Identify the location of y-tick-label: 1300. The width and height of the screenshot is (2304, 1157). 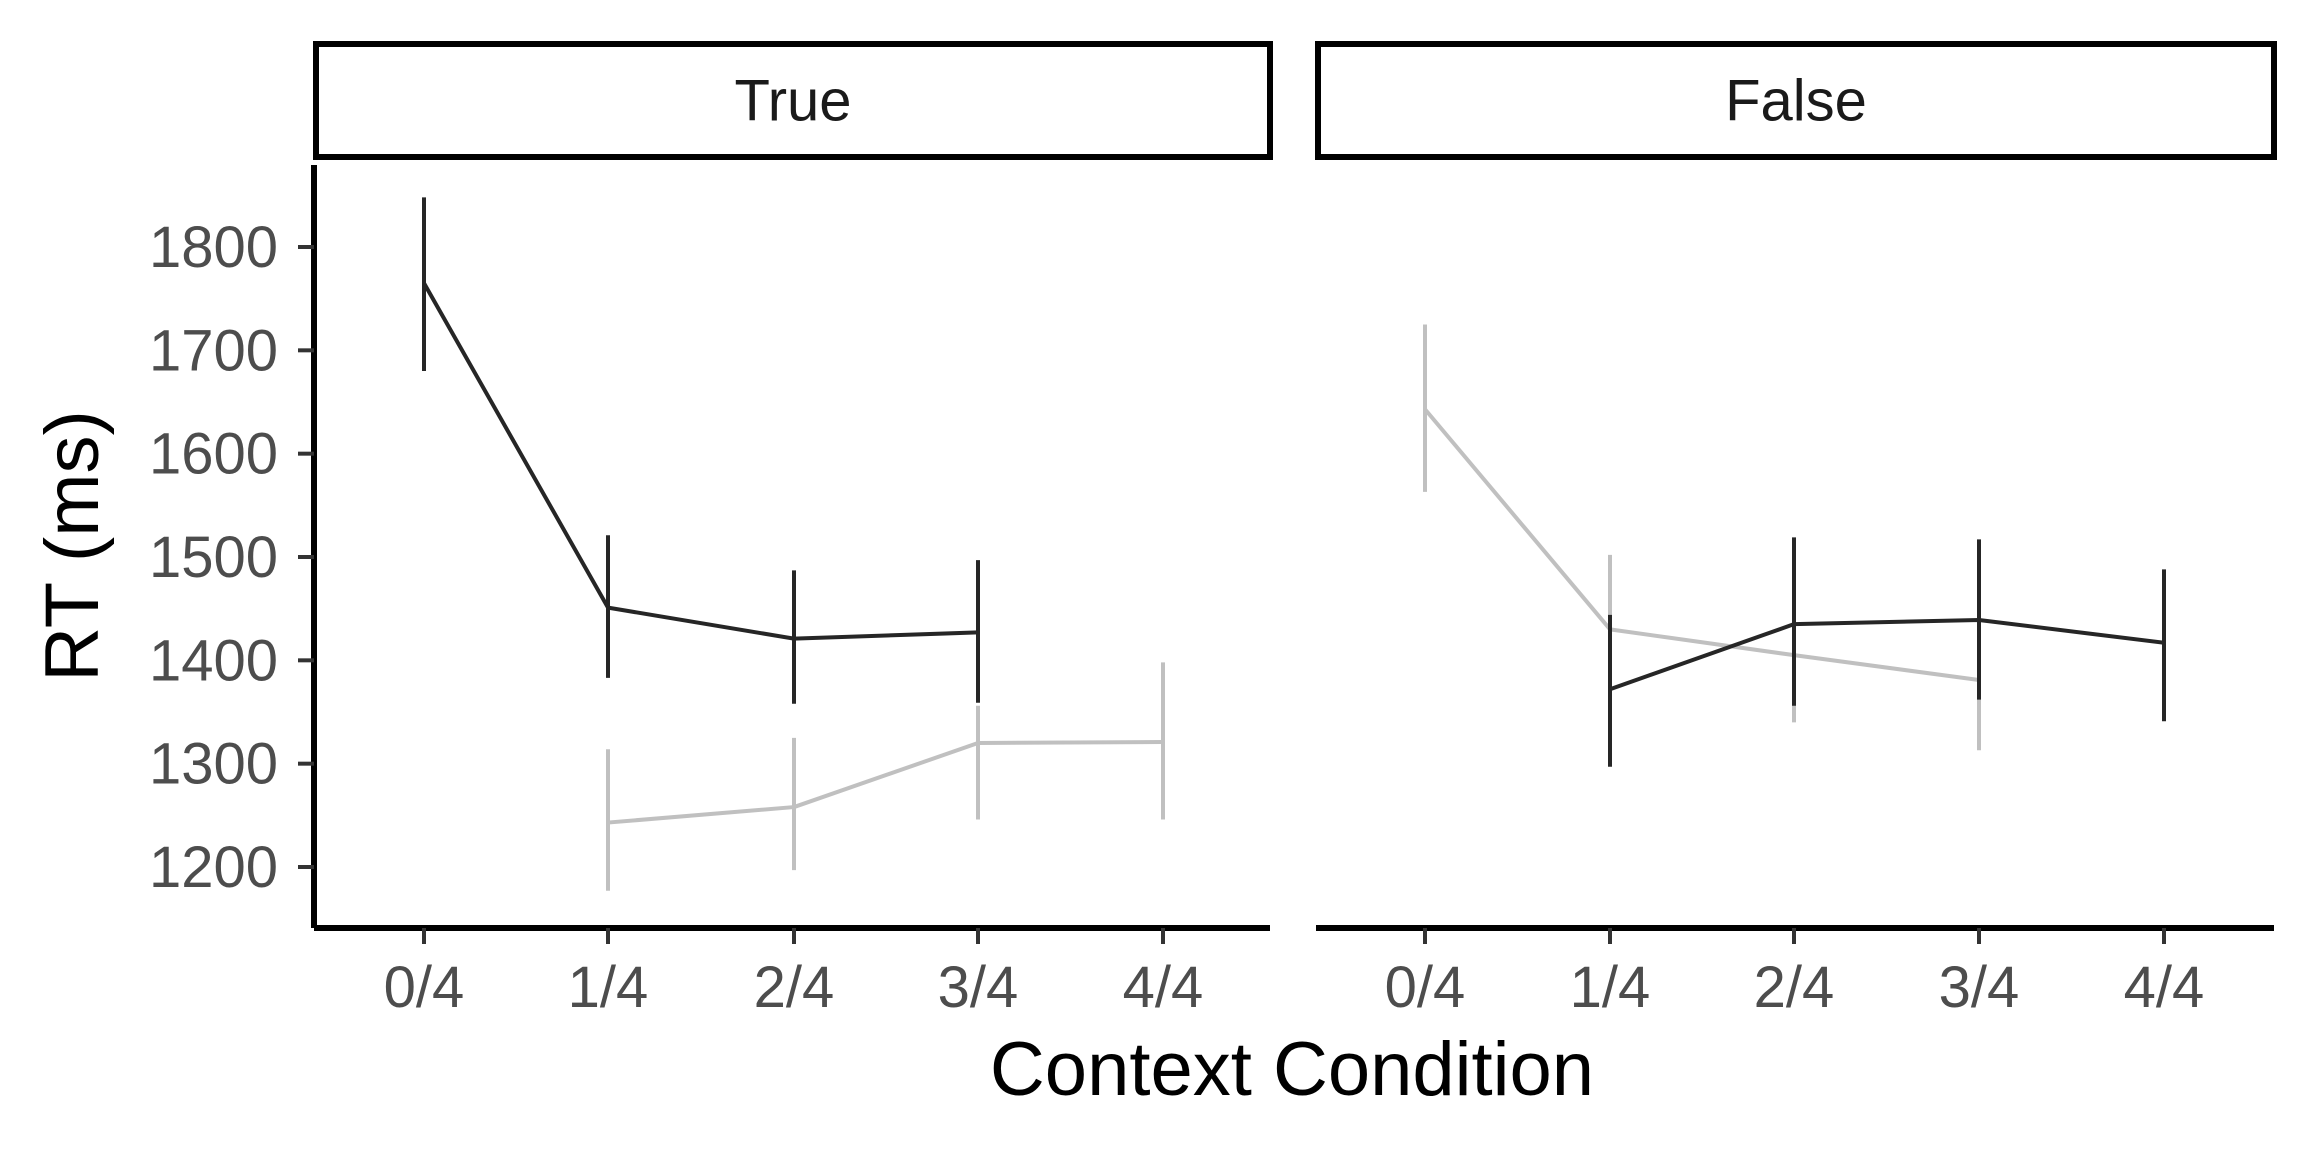
(213, 764).